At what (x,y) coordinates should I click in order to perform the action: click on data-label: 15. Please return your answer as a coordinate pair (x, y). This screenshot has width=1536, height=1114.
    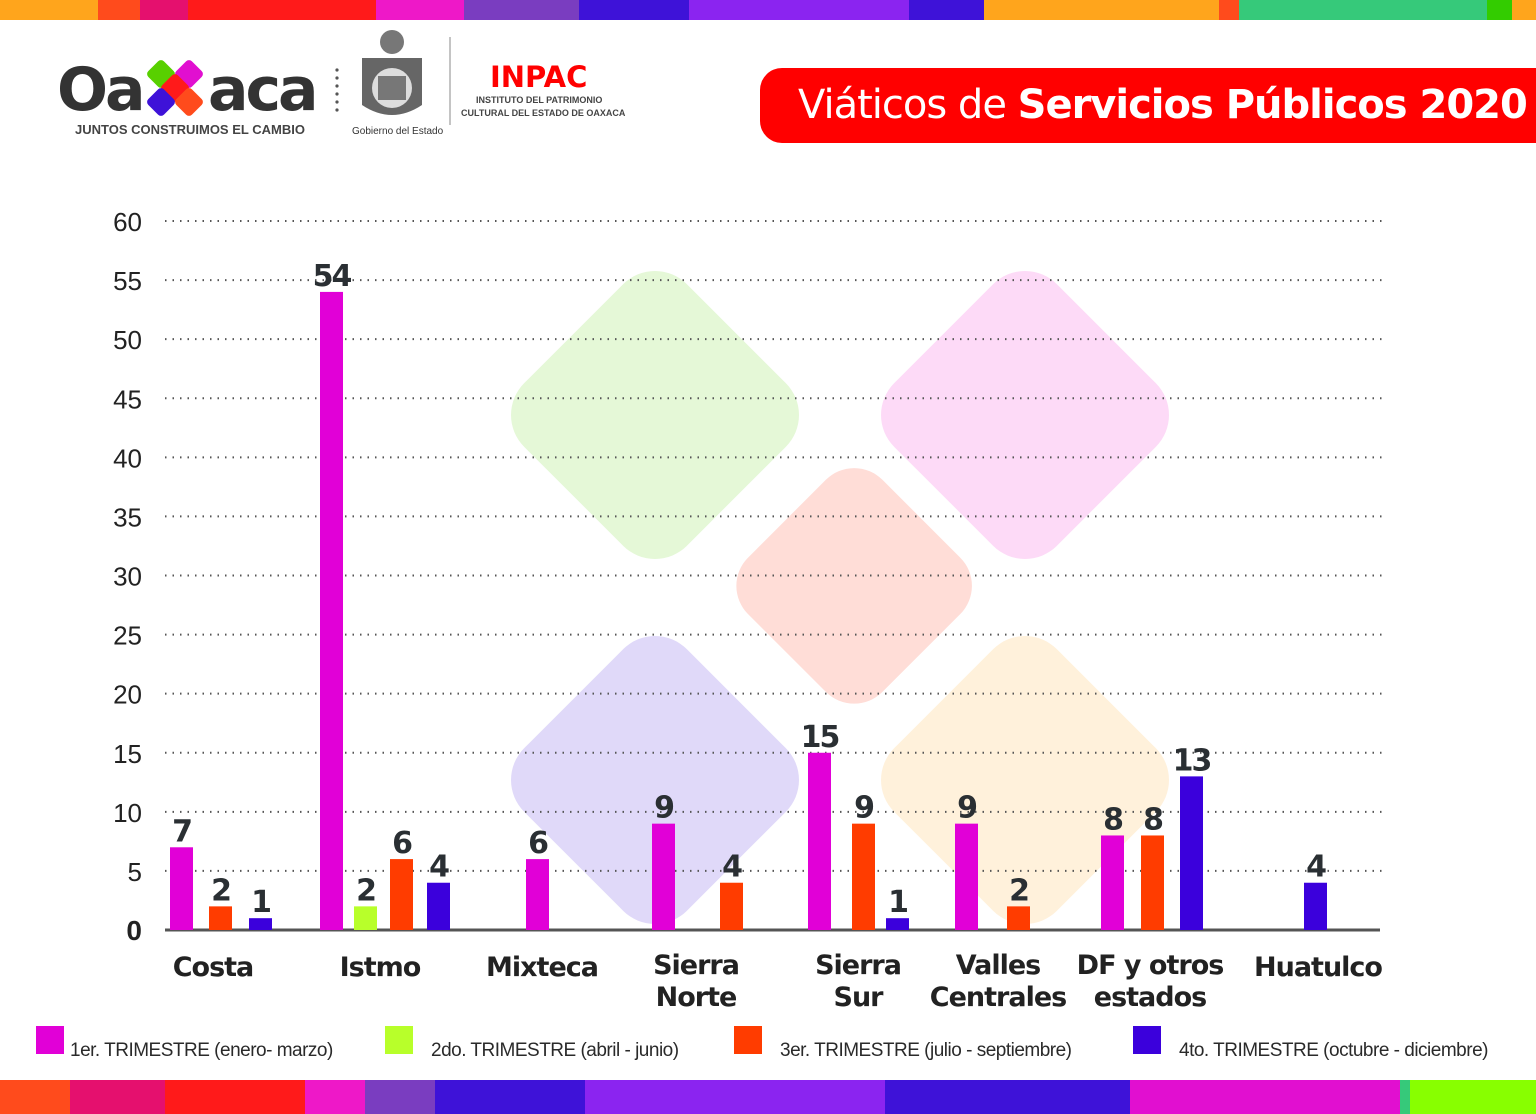
    Looking at the image, I should click on (820, 737).